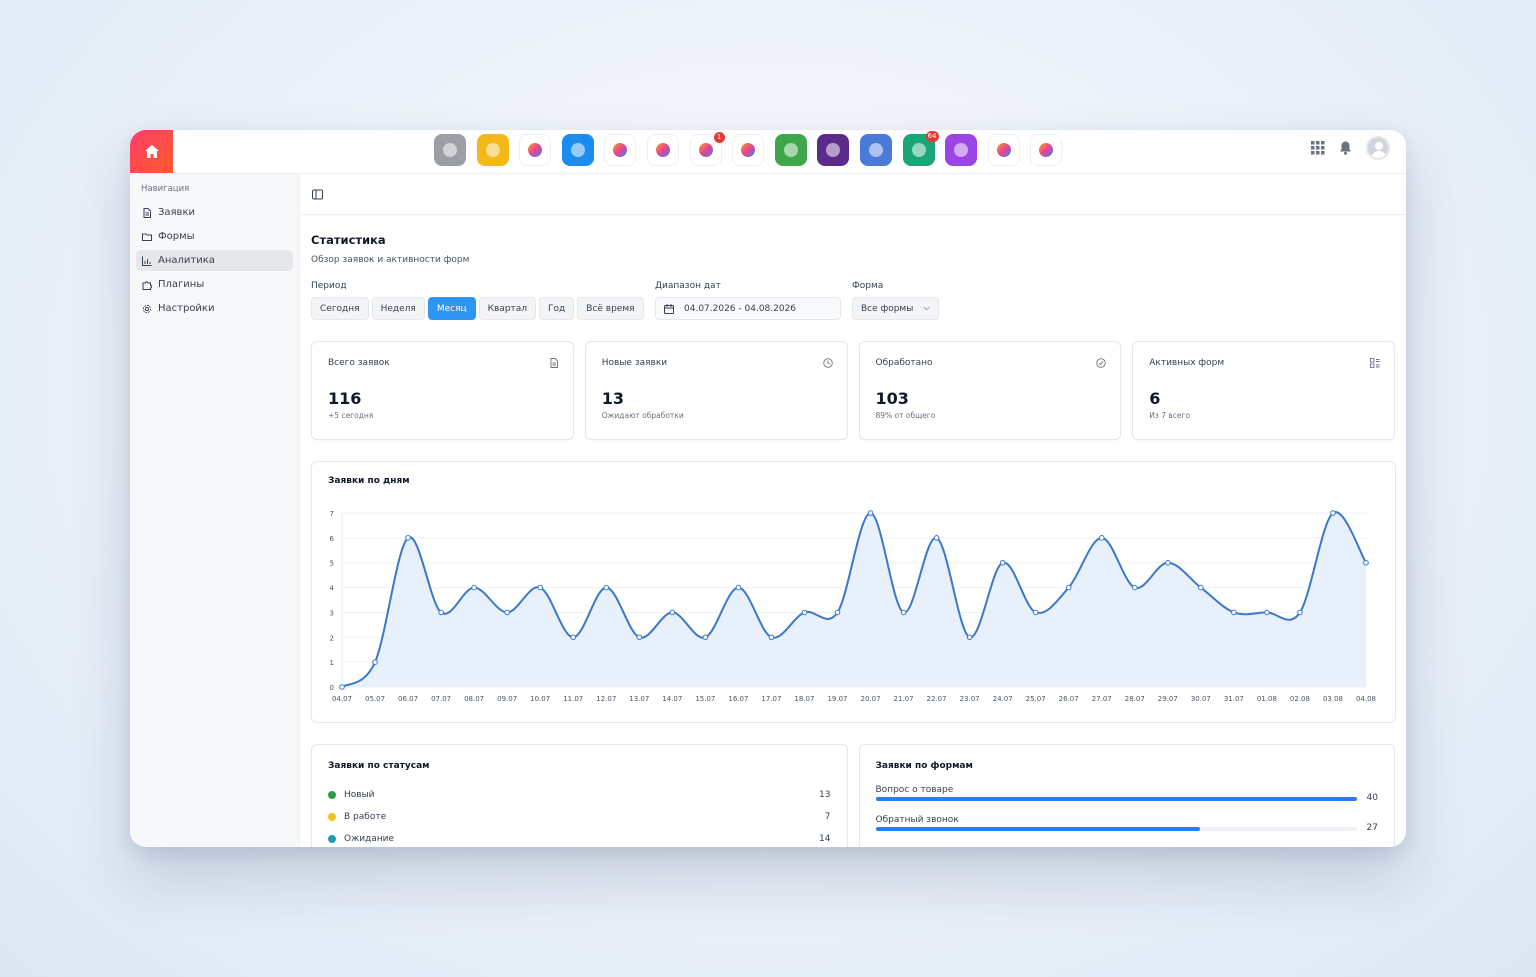 This screenshot has width=1536, height=977. I want to click on settings-app-icon, so click(450, 150).